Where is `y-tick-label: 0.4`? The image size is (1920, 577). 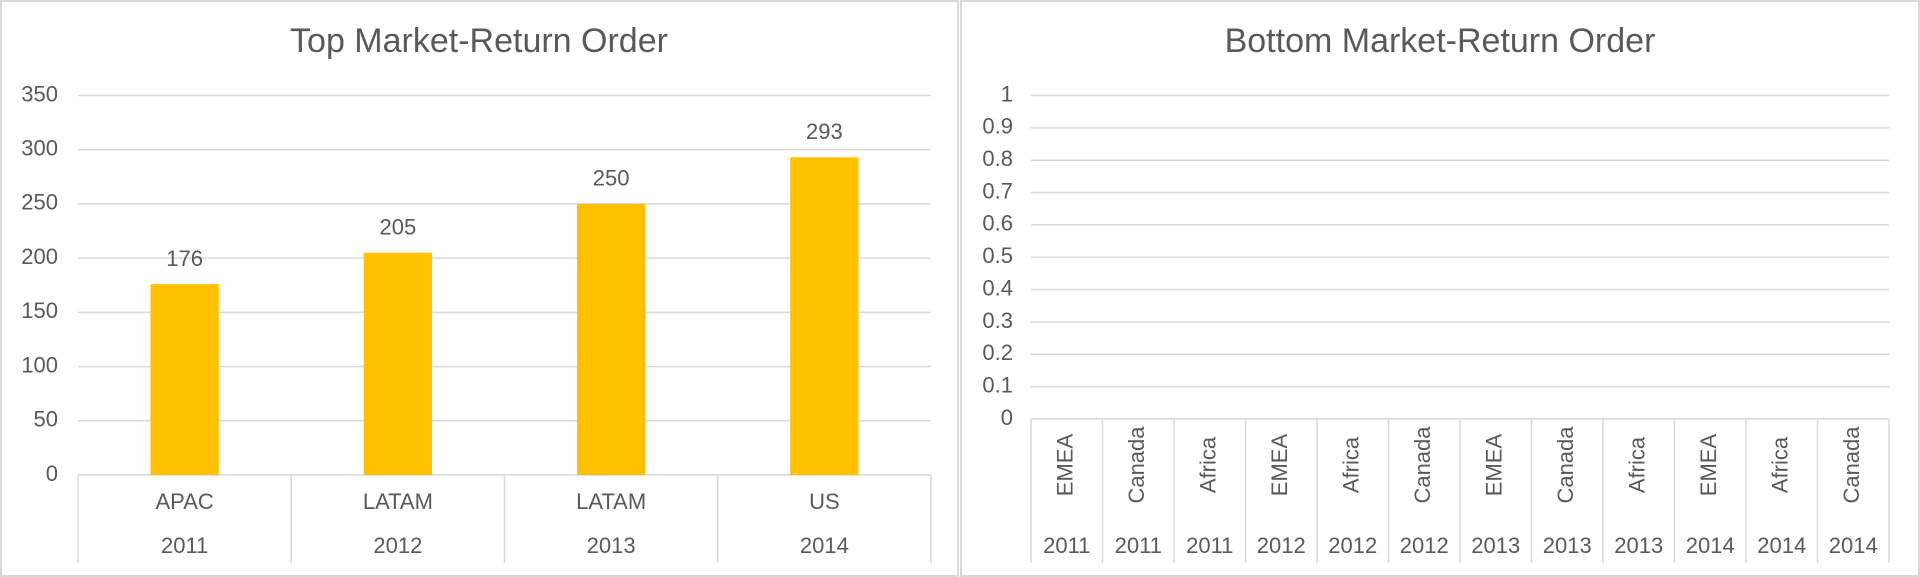
y-tick-label: 0.4 is located at coordinates (997, 287).